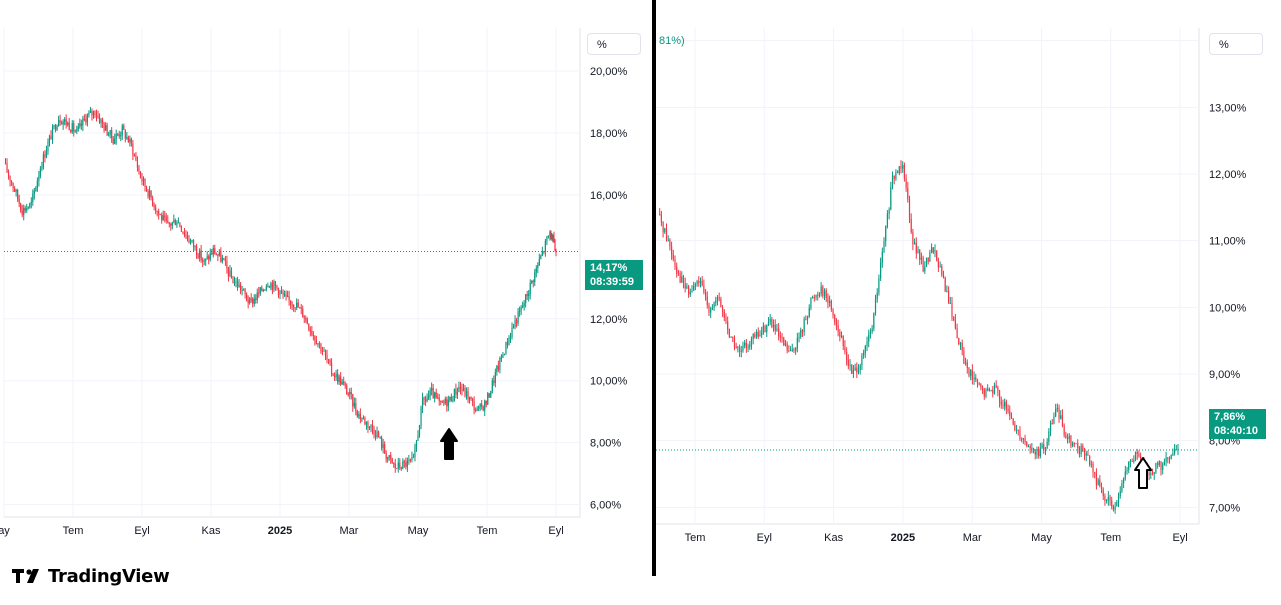 The width and height of the screenshot is (1281, 605). I want to click on left-percent-scale-button: %, so click(614, 44).